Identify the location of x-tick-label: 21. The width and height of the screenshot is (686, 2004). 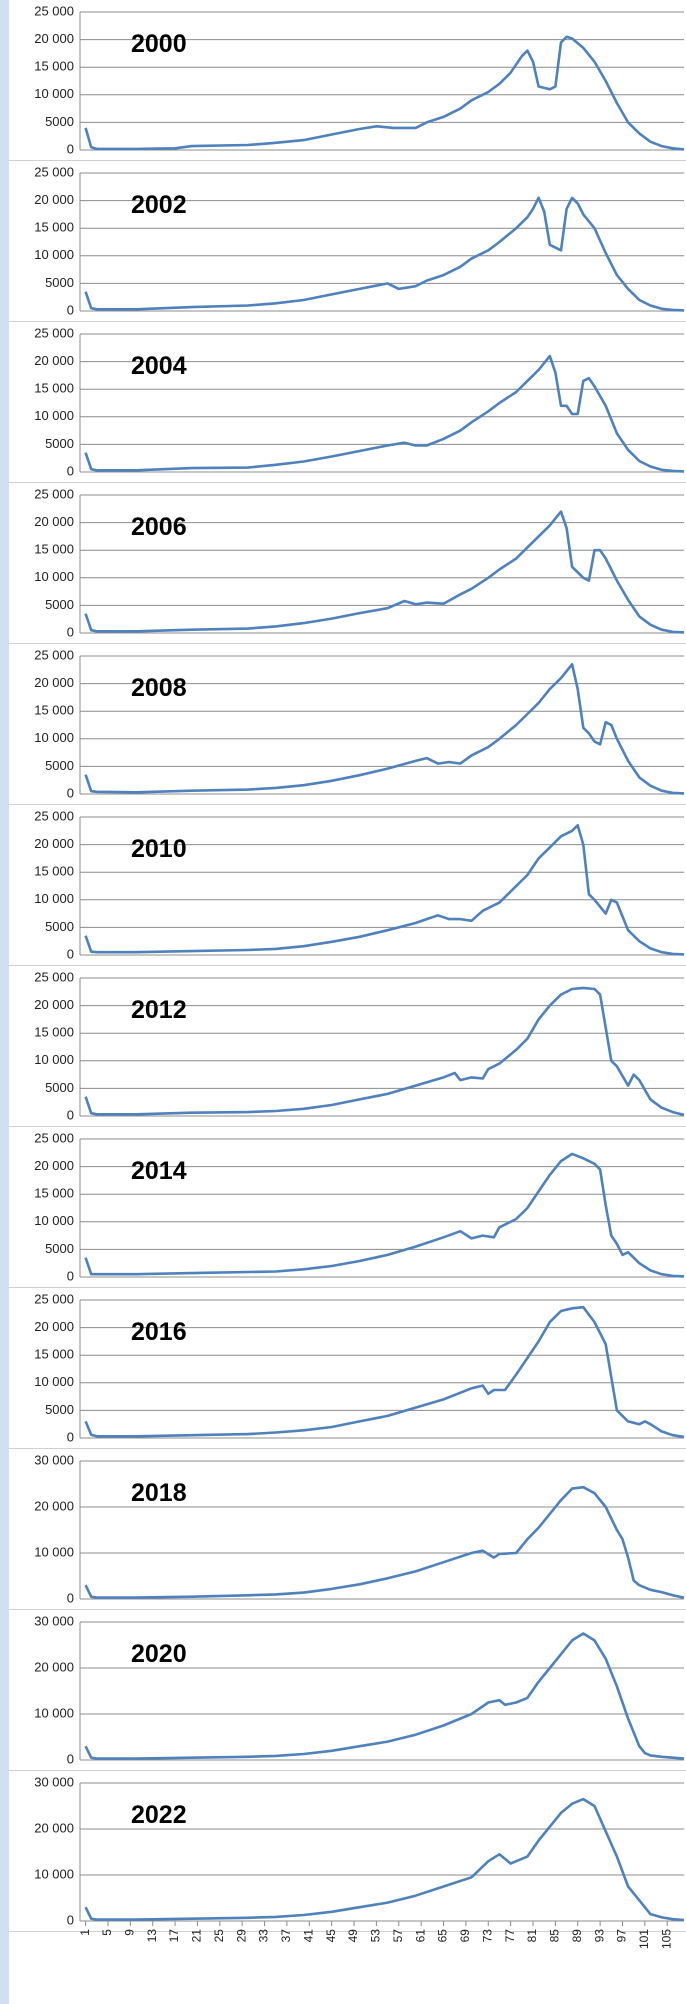
(197, 1936).